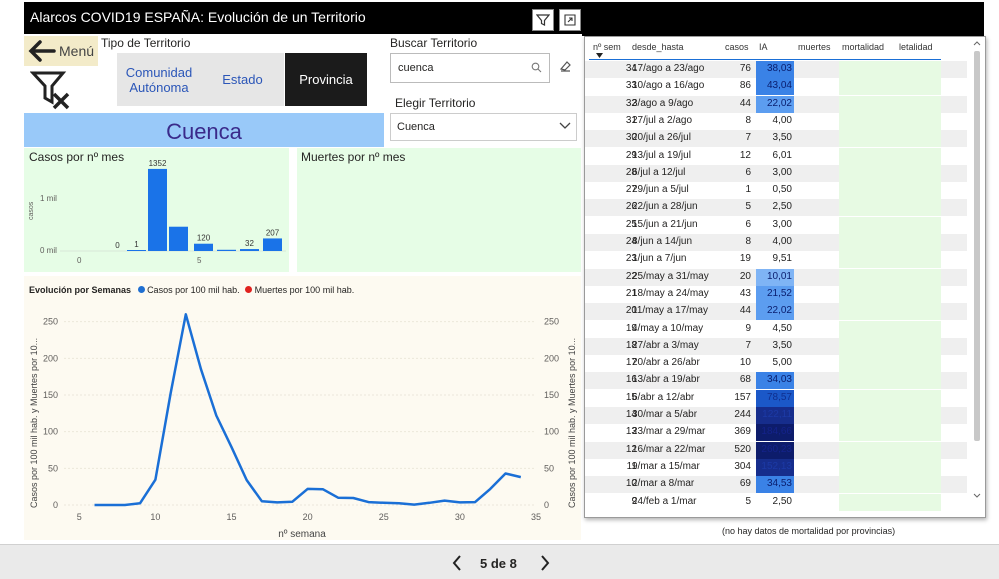 The width and height of the screenshot is (999, 579). I want to click on search-icon, so click(536, 67).